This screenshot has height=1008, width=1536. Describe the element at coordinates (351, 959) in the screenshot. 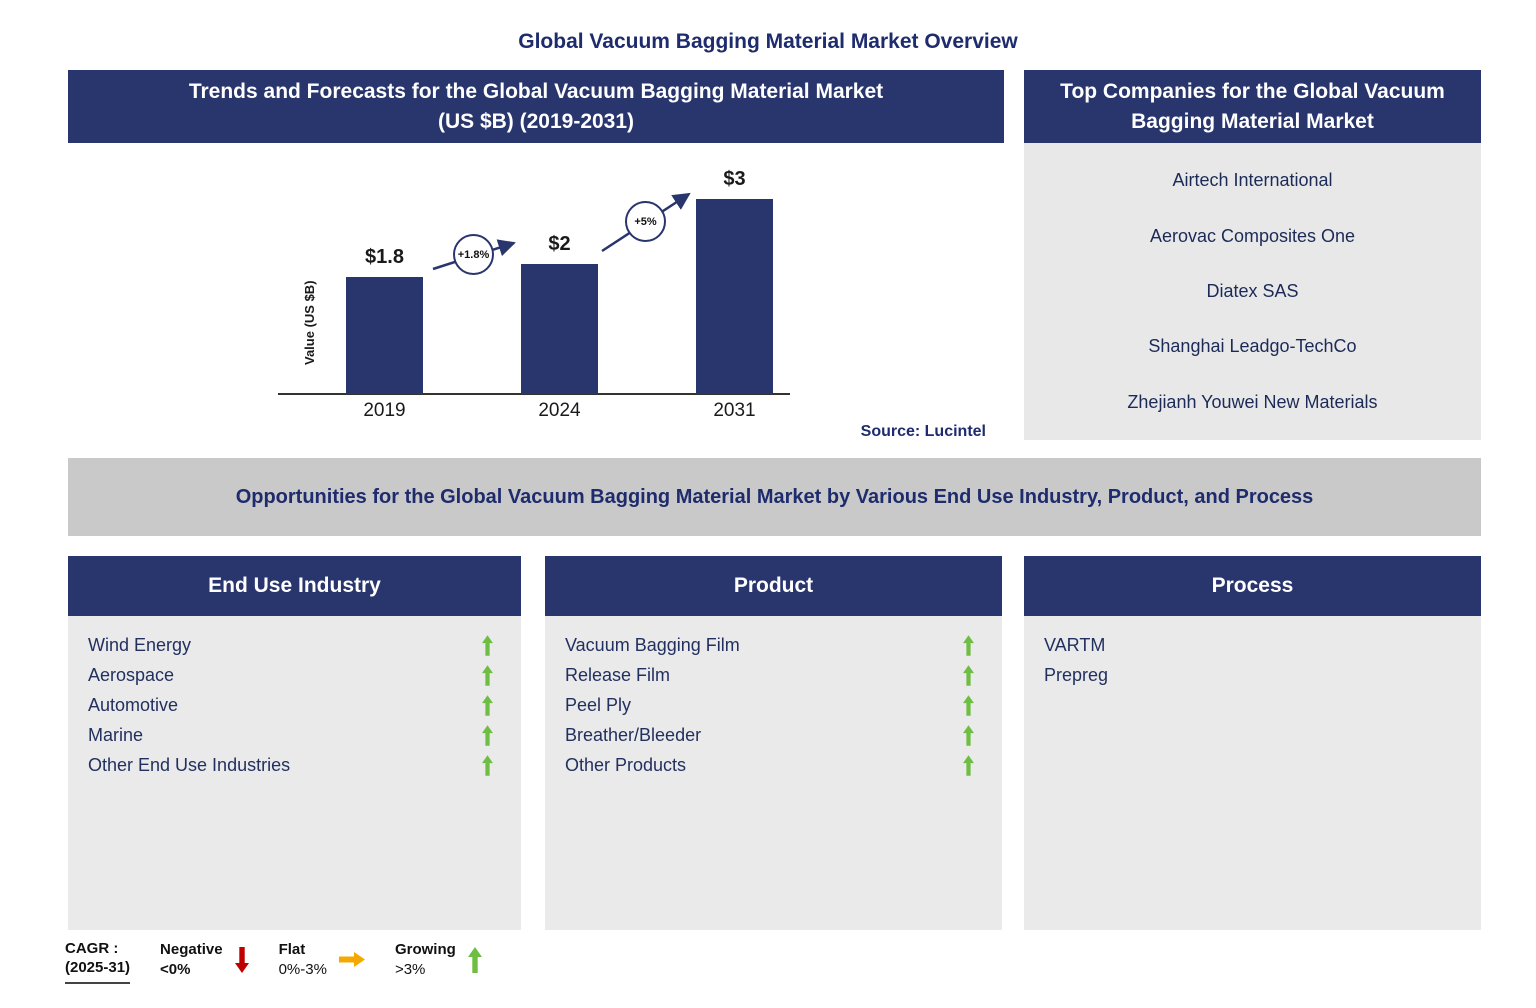

I see `right-arrow-icon` at that location.